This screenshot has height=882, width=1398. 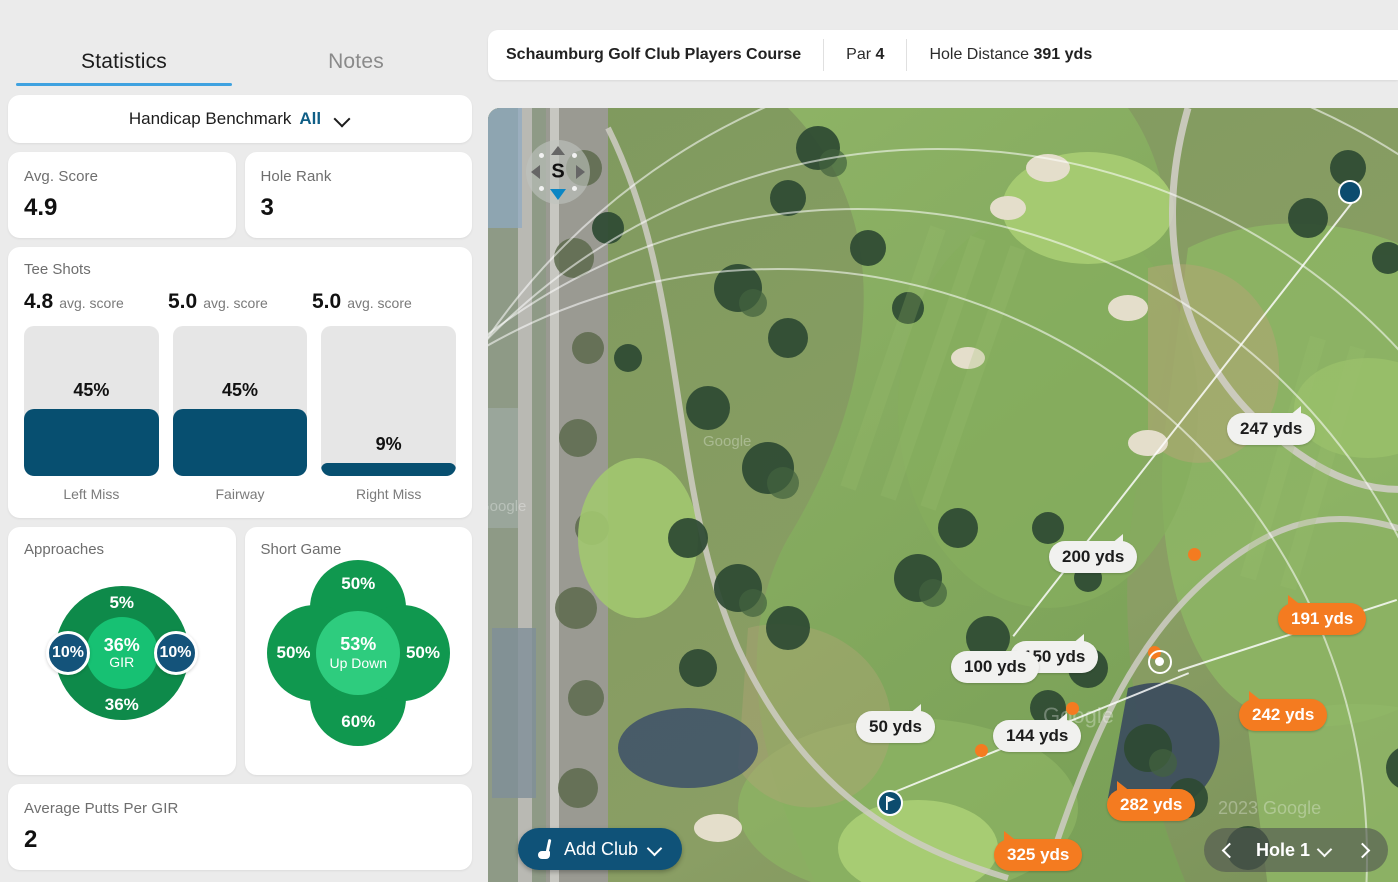 What do you see at coordinates (1160, 662) in the screenshot?
I see `ball-marker` at bounding box center [1160, 662].